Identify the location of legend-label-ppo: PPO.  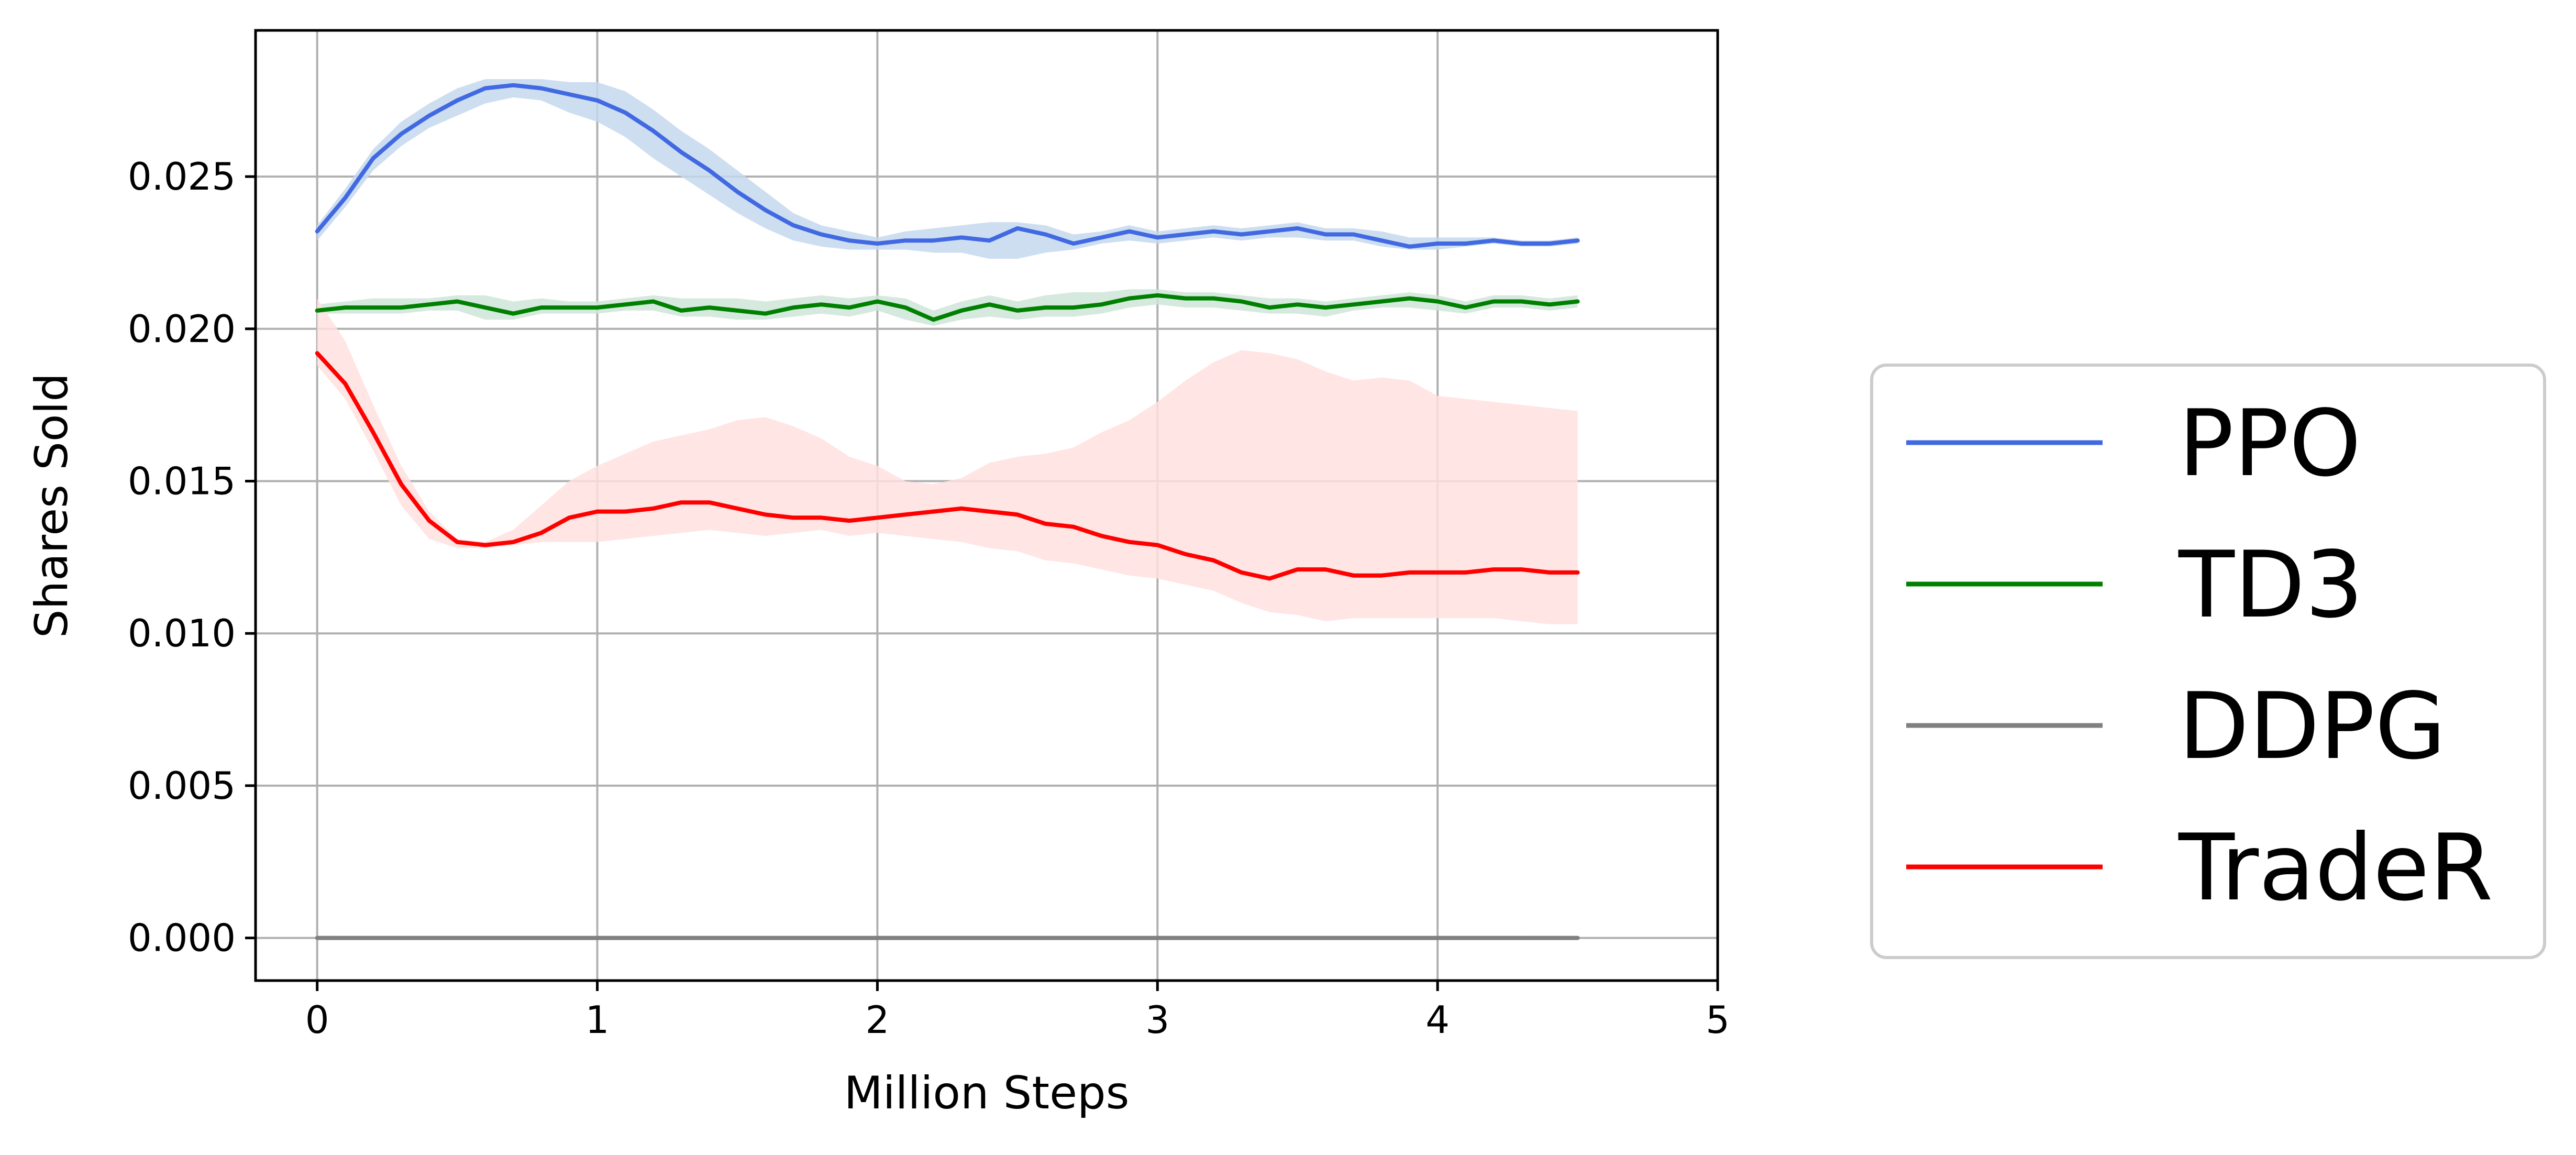
(2270, 444).